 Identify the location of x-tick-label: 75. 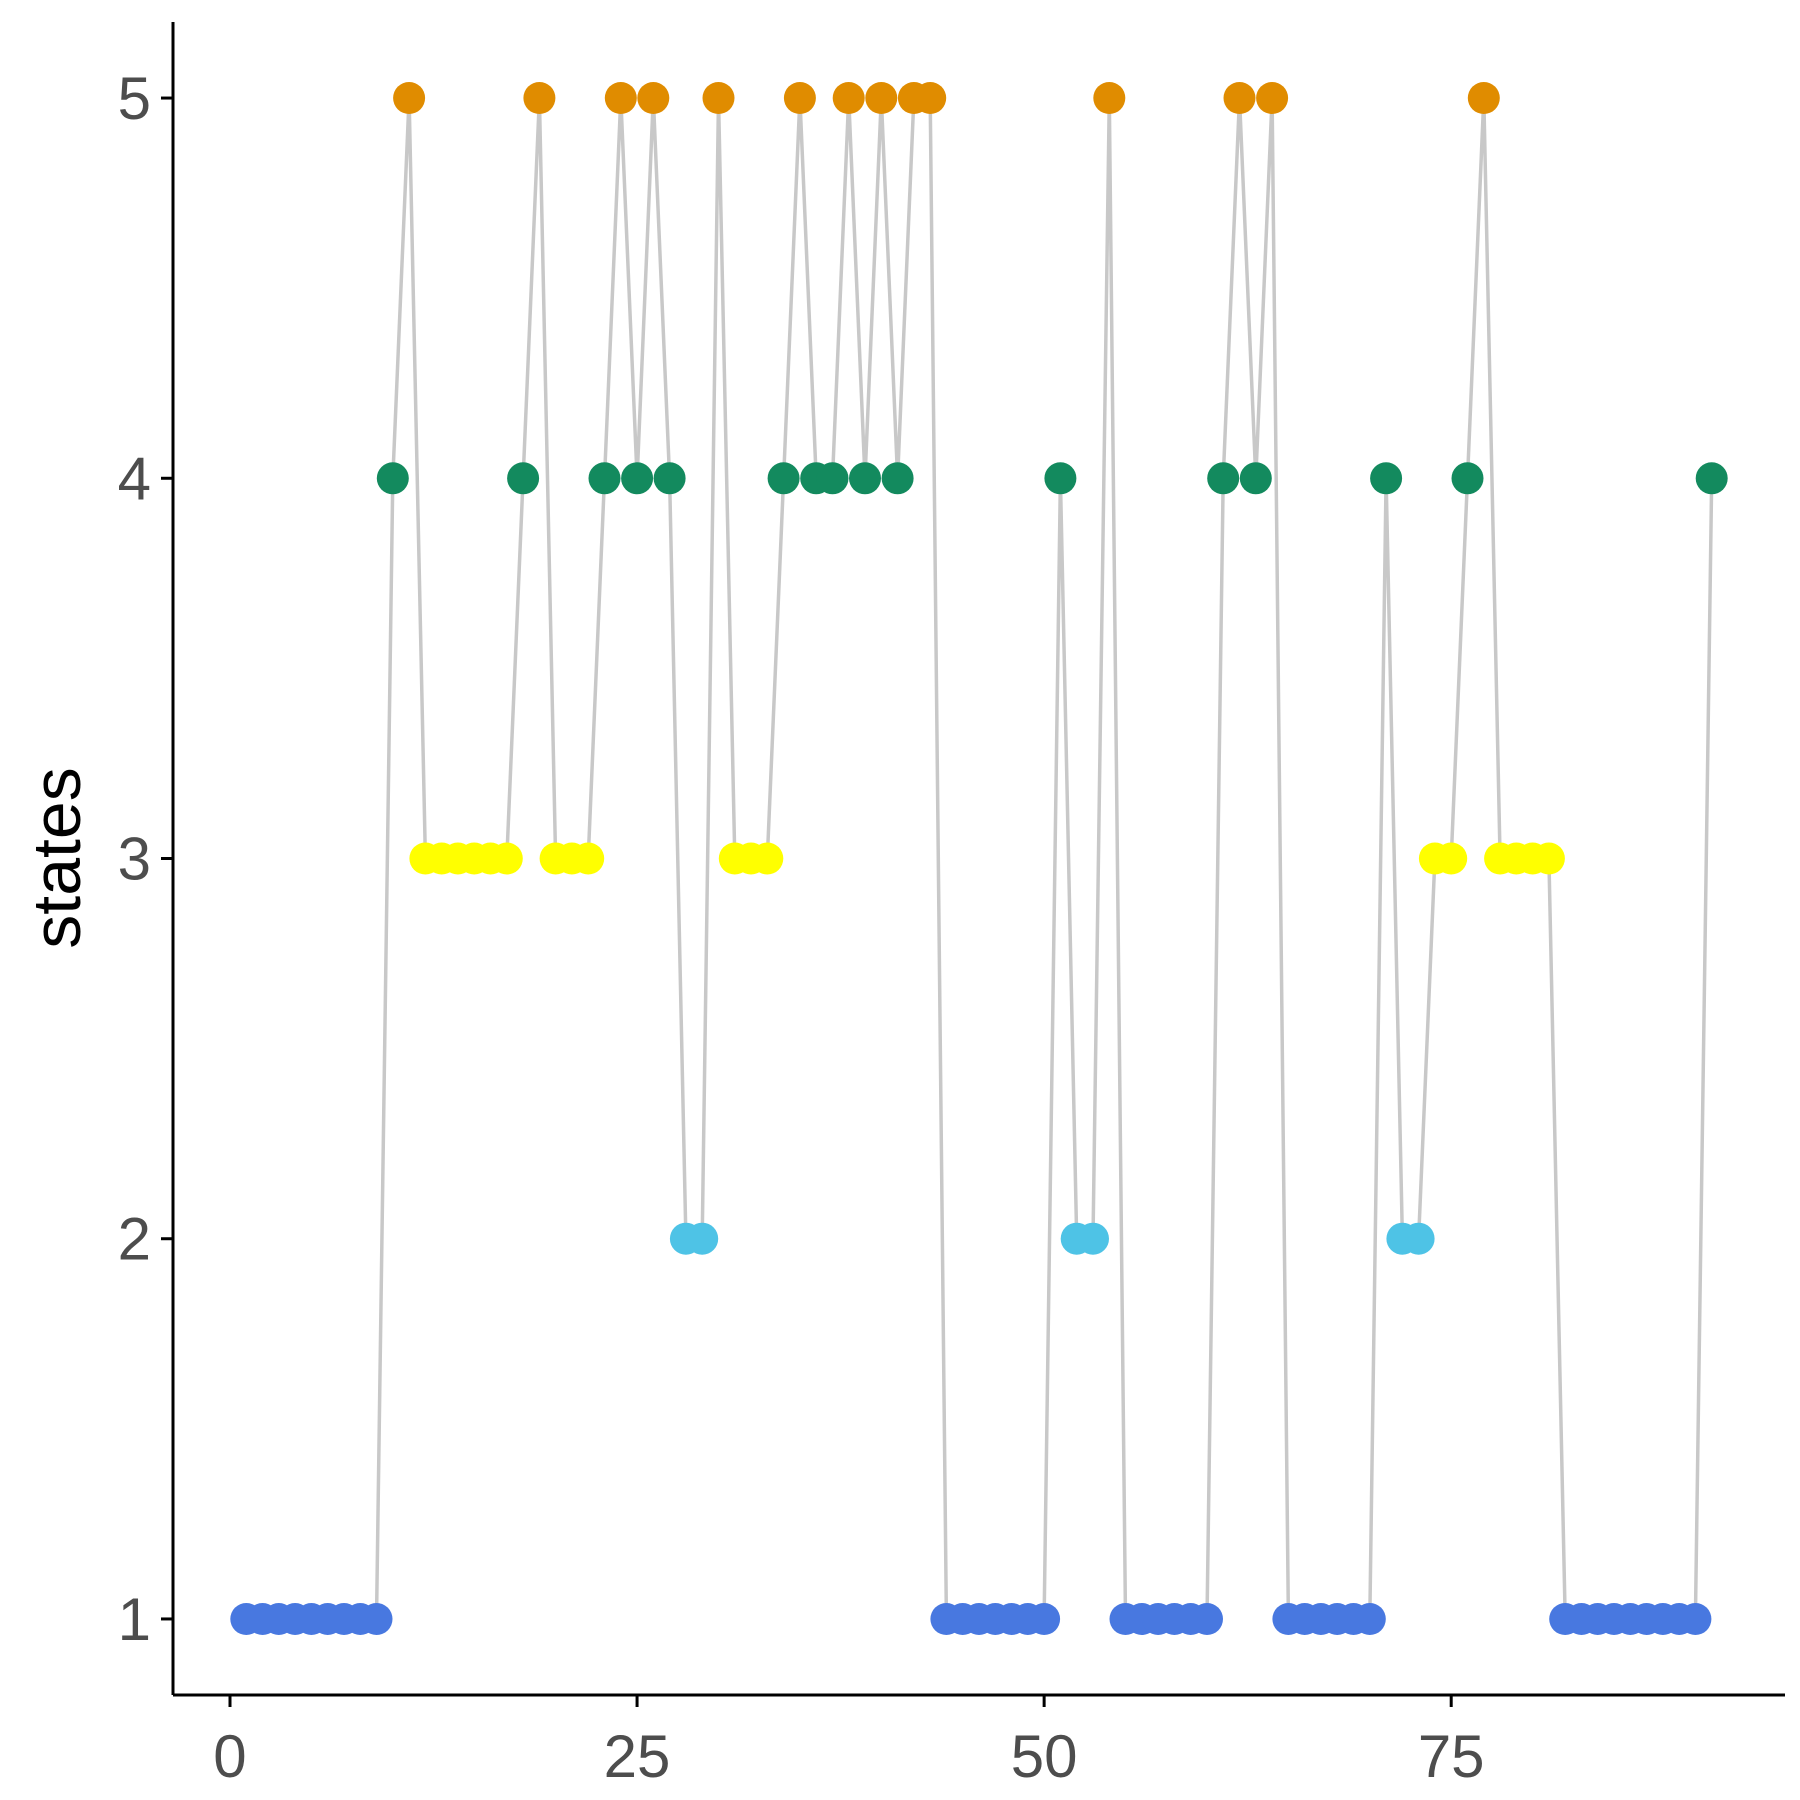
(1451, 1756).